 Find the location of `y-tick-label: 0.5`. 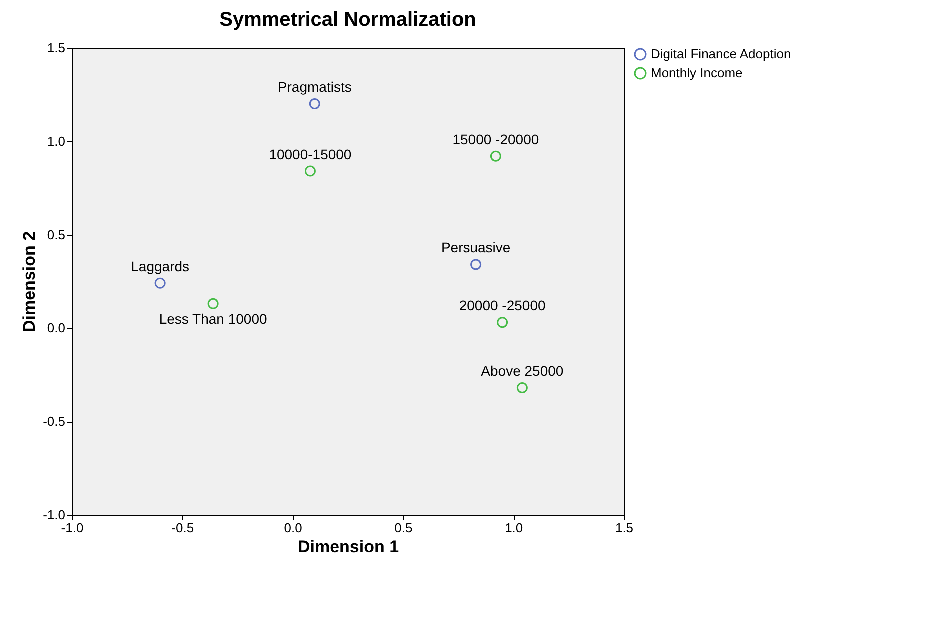

y-tick-label: 0.5 is located at coordinates (56, 234).